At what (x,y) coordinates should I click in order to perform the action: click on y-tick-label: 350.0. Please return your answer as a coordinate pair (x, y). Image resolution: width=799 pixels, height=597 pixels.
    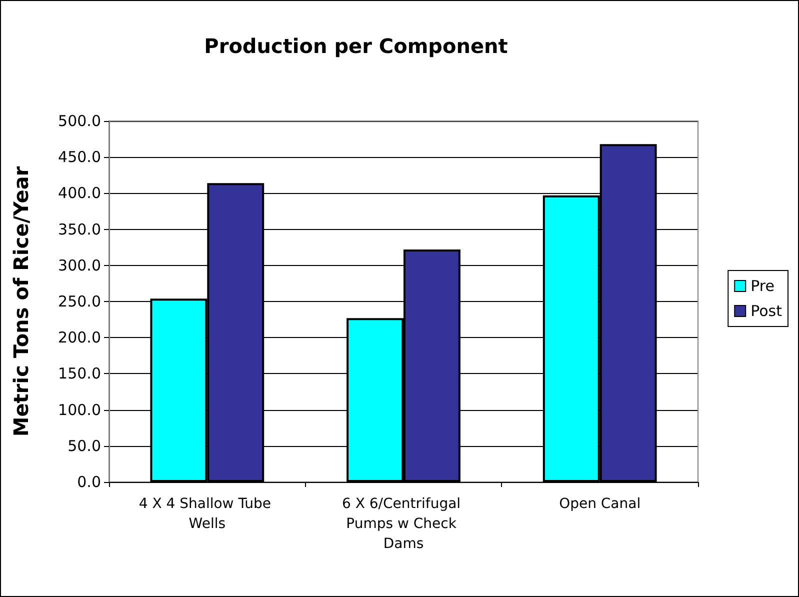
    Looking at the image, I should click on (79, 229).